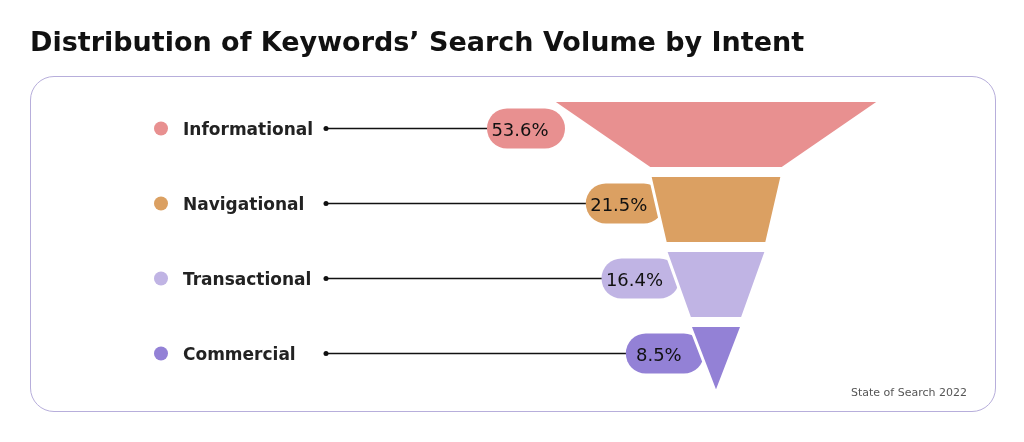 This screenshot has width=1024, height=442. I want to click on text: State of Search 2022, so click(909, 392).